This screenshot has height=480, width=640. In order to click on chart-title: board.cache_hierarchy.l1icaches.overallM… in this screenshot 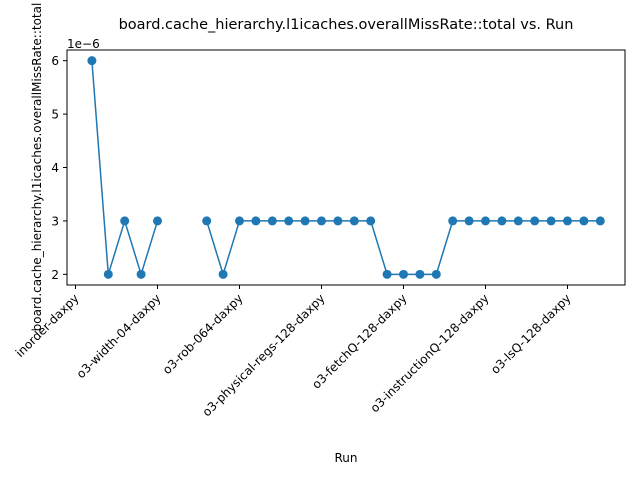, I will do `click(346, 25)`.